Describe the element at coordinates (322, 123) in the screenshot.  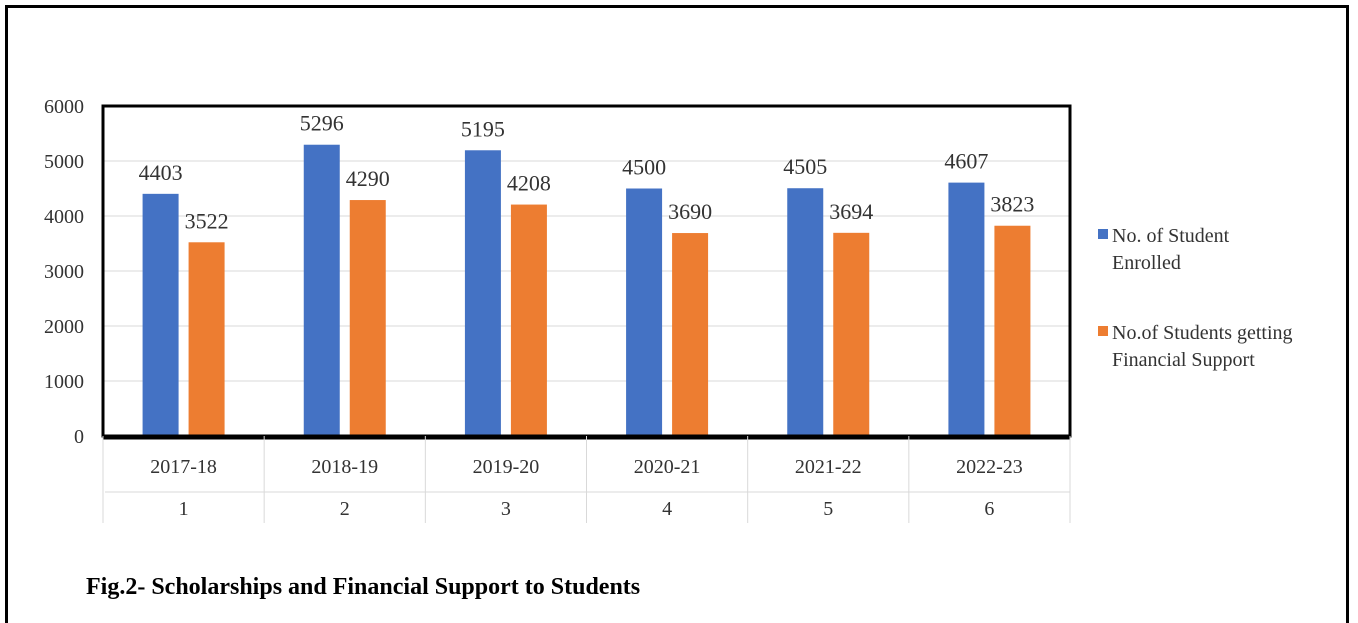
I see `data-label: 5296` at that location.